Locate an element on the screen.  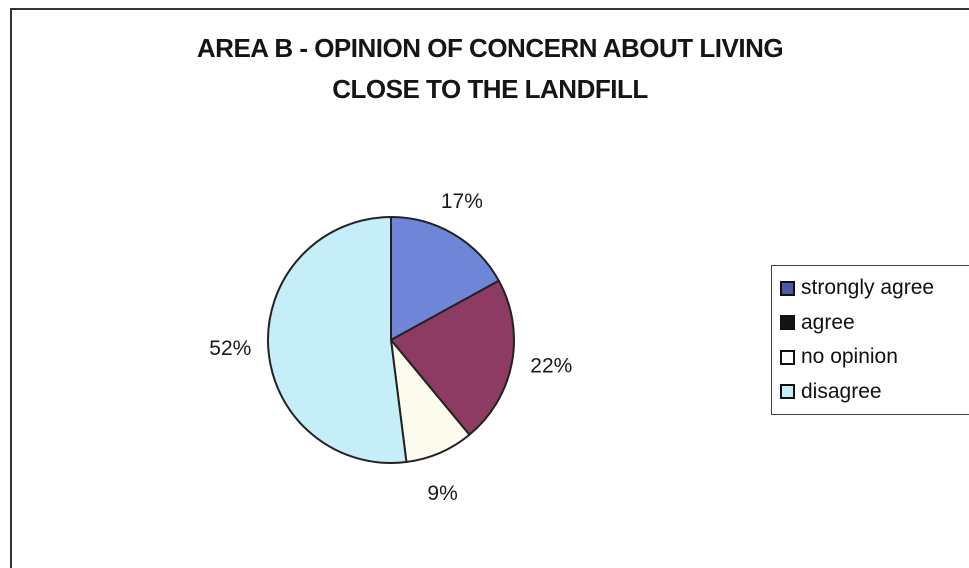
legend-item-disagree: disagree is located at coordinates (874, 392).